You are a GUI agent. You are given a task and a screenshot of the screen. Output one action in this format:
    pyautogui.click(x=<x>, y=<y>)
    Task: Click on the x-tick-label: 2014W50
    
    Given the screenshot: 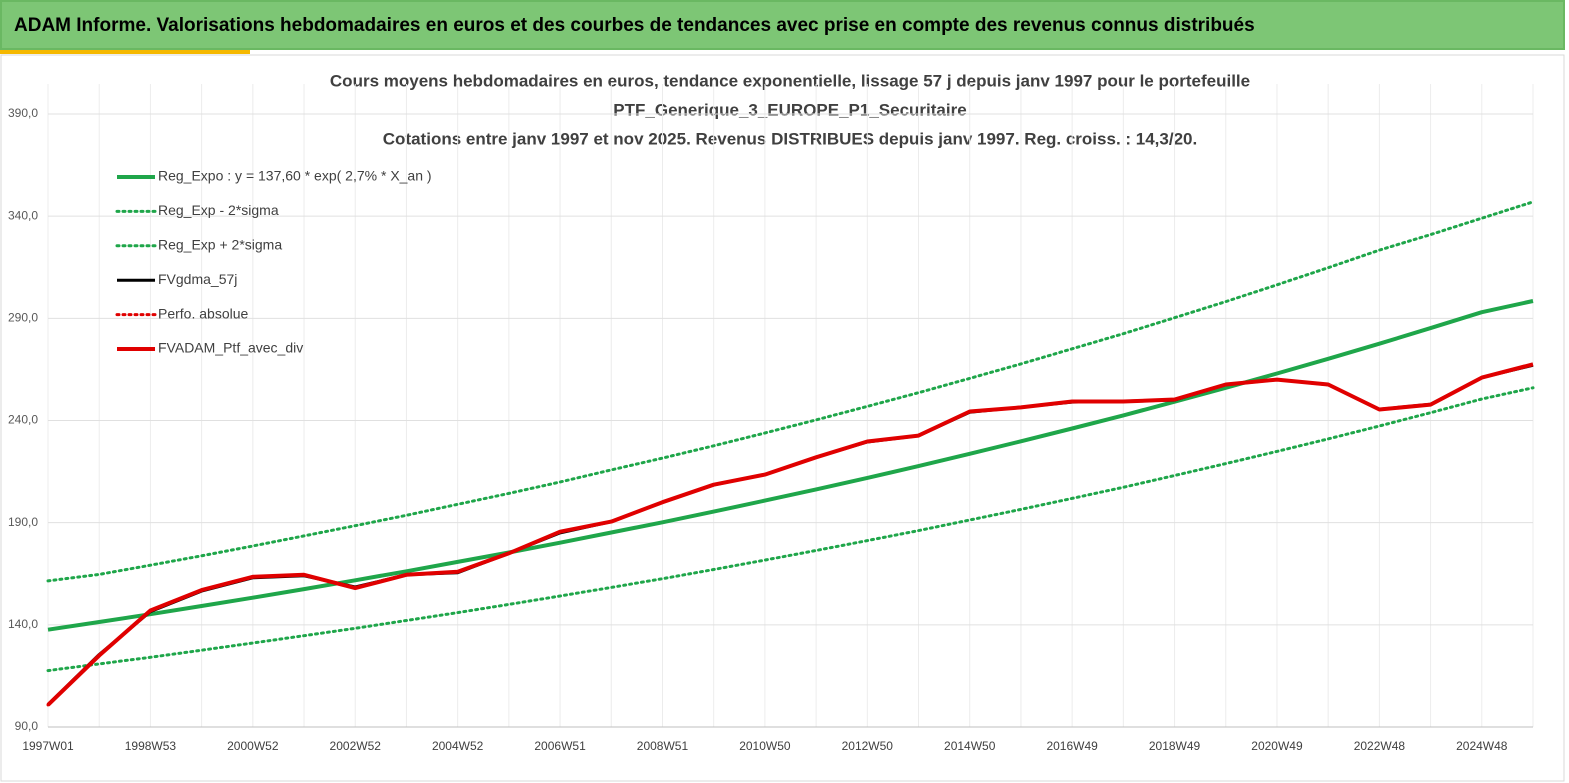 What is the action you would take?
    pyautogui.click(x=970, y=746)
    